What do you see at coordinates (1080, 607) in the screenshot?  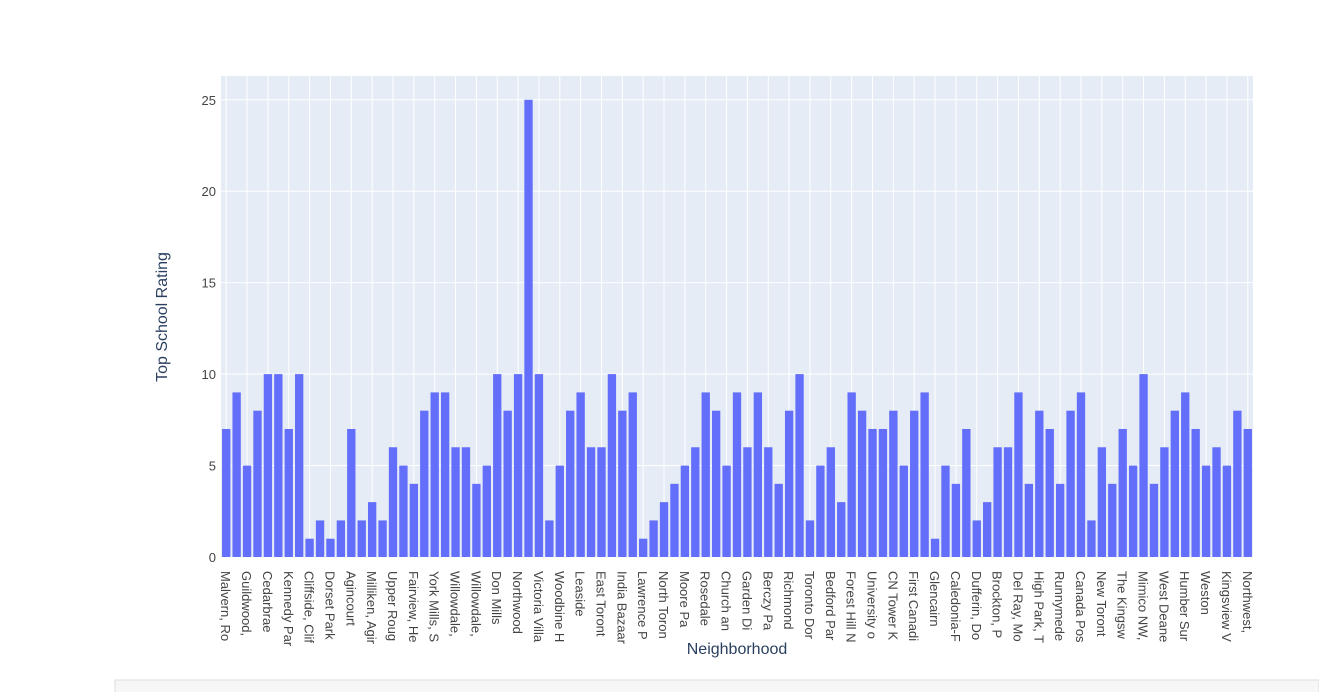 I see `x-tick-label: Canada Pos` at bounding box center [1080, 607].